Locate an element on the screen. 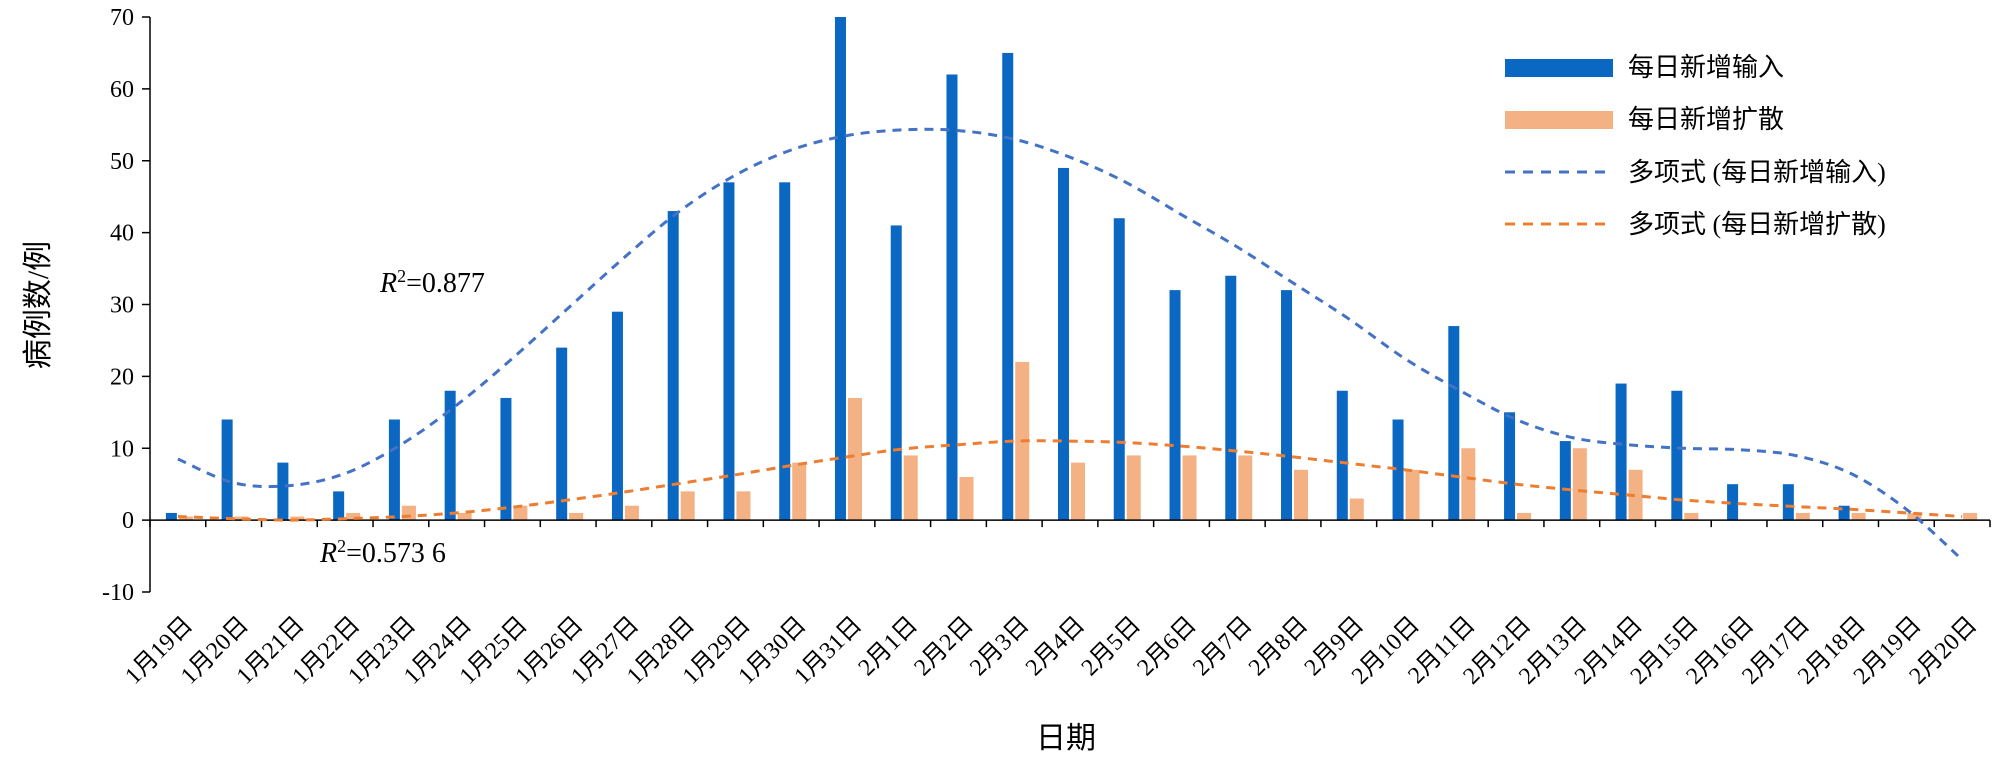  legend-label-trend-spread: 多项式 (每日新增扩散) is located at coordinates (1757, 224).